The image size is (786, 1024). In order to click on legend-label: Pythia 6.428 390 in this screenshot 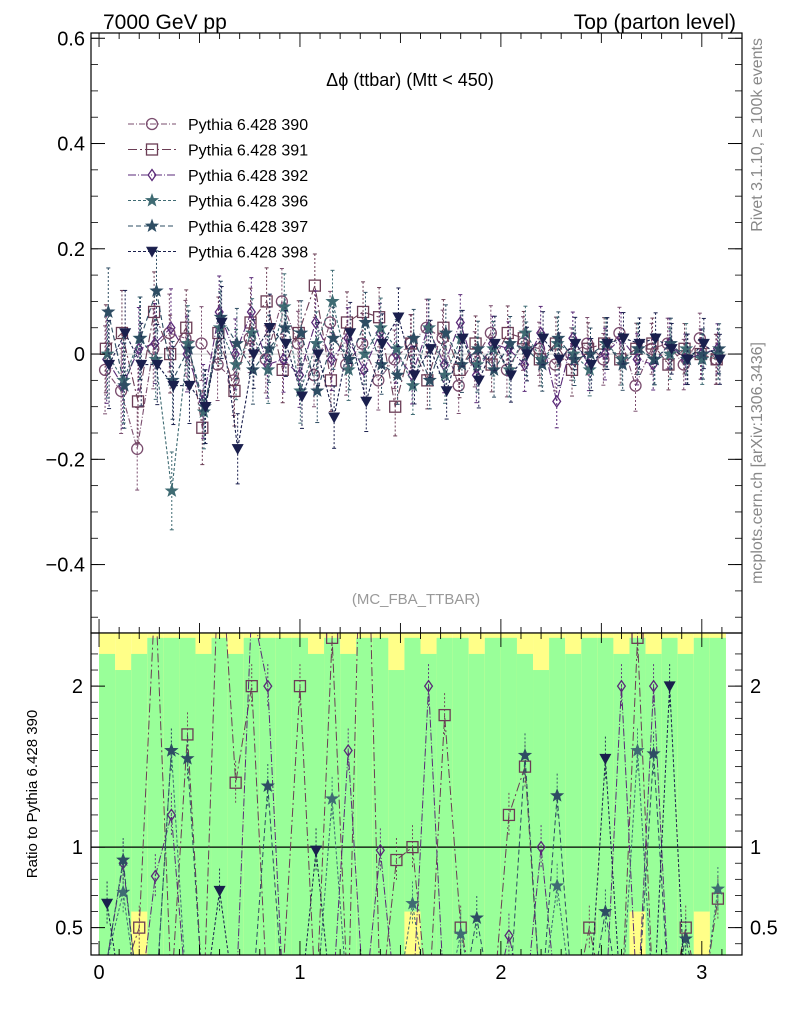, I will do `click(248, 125)`.